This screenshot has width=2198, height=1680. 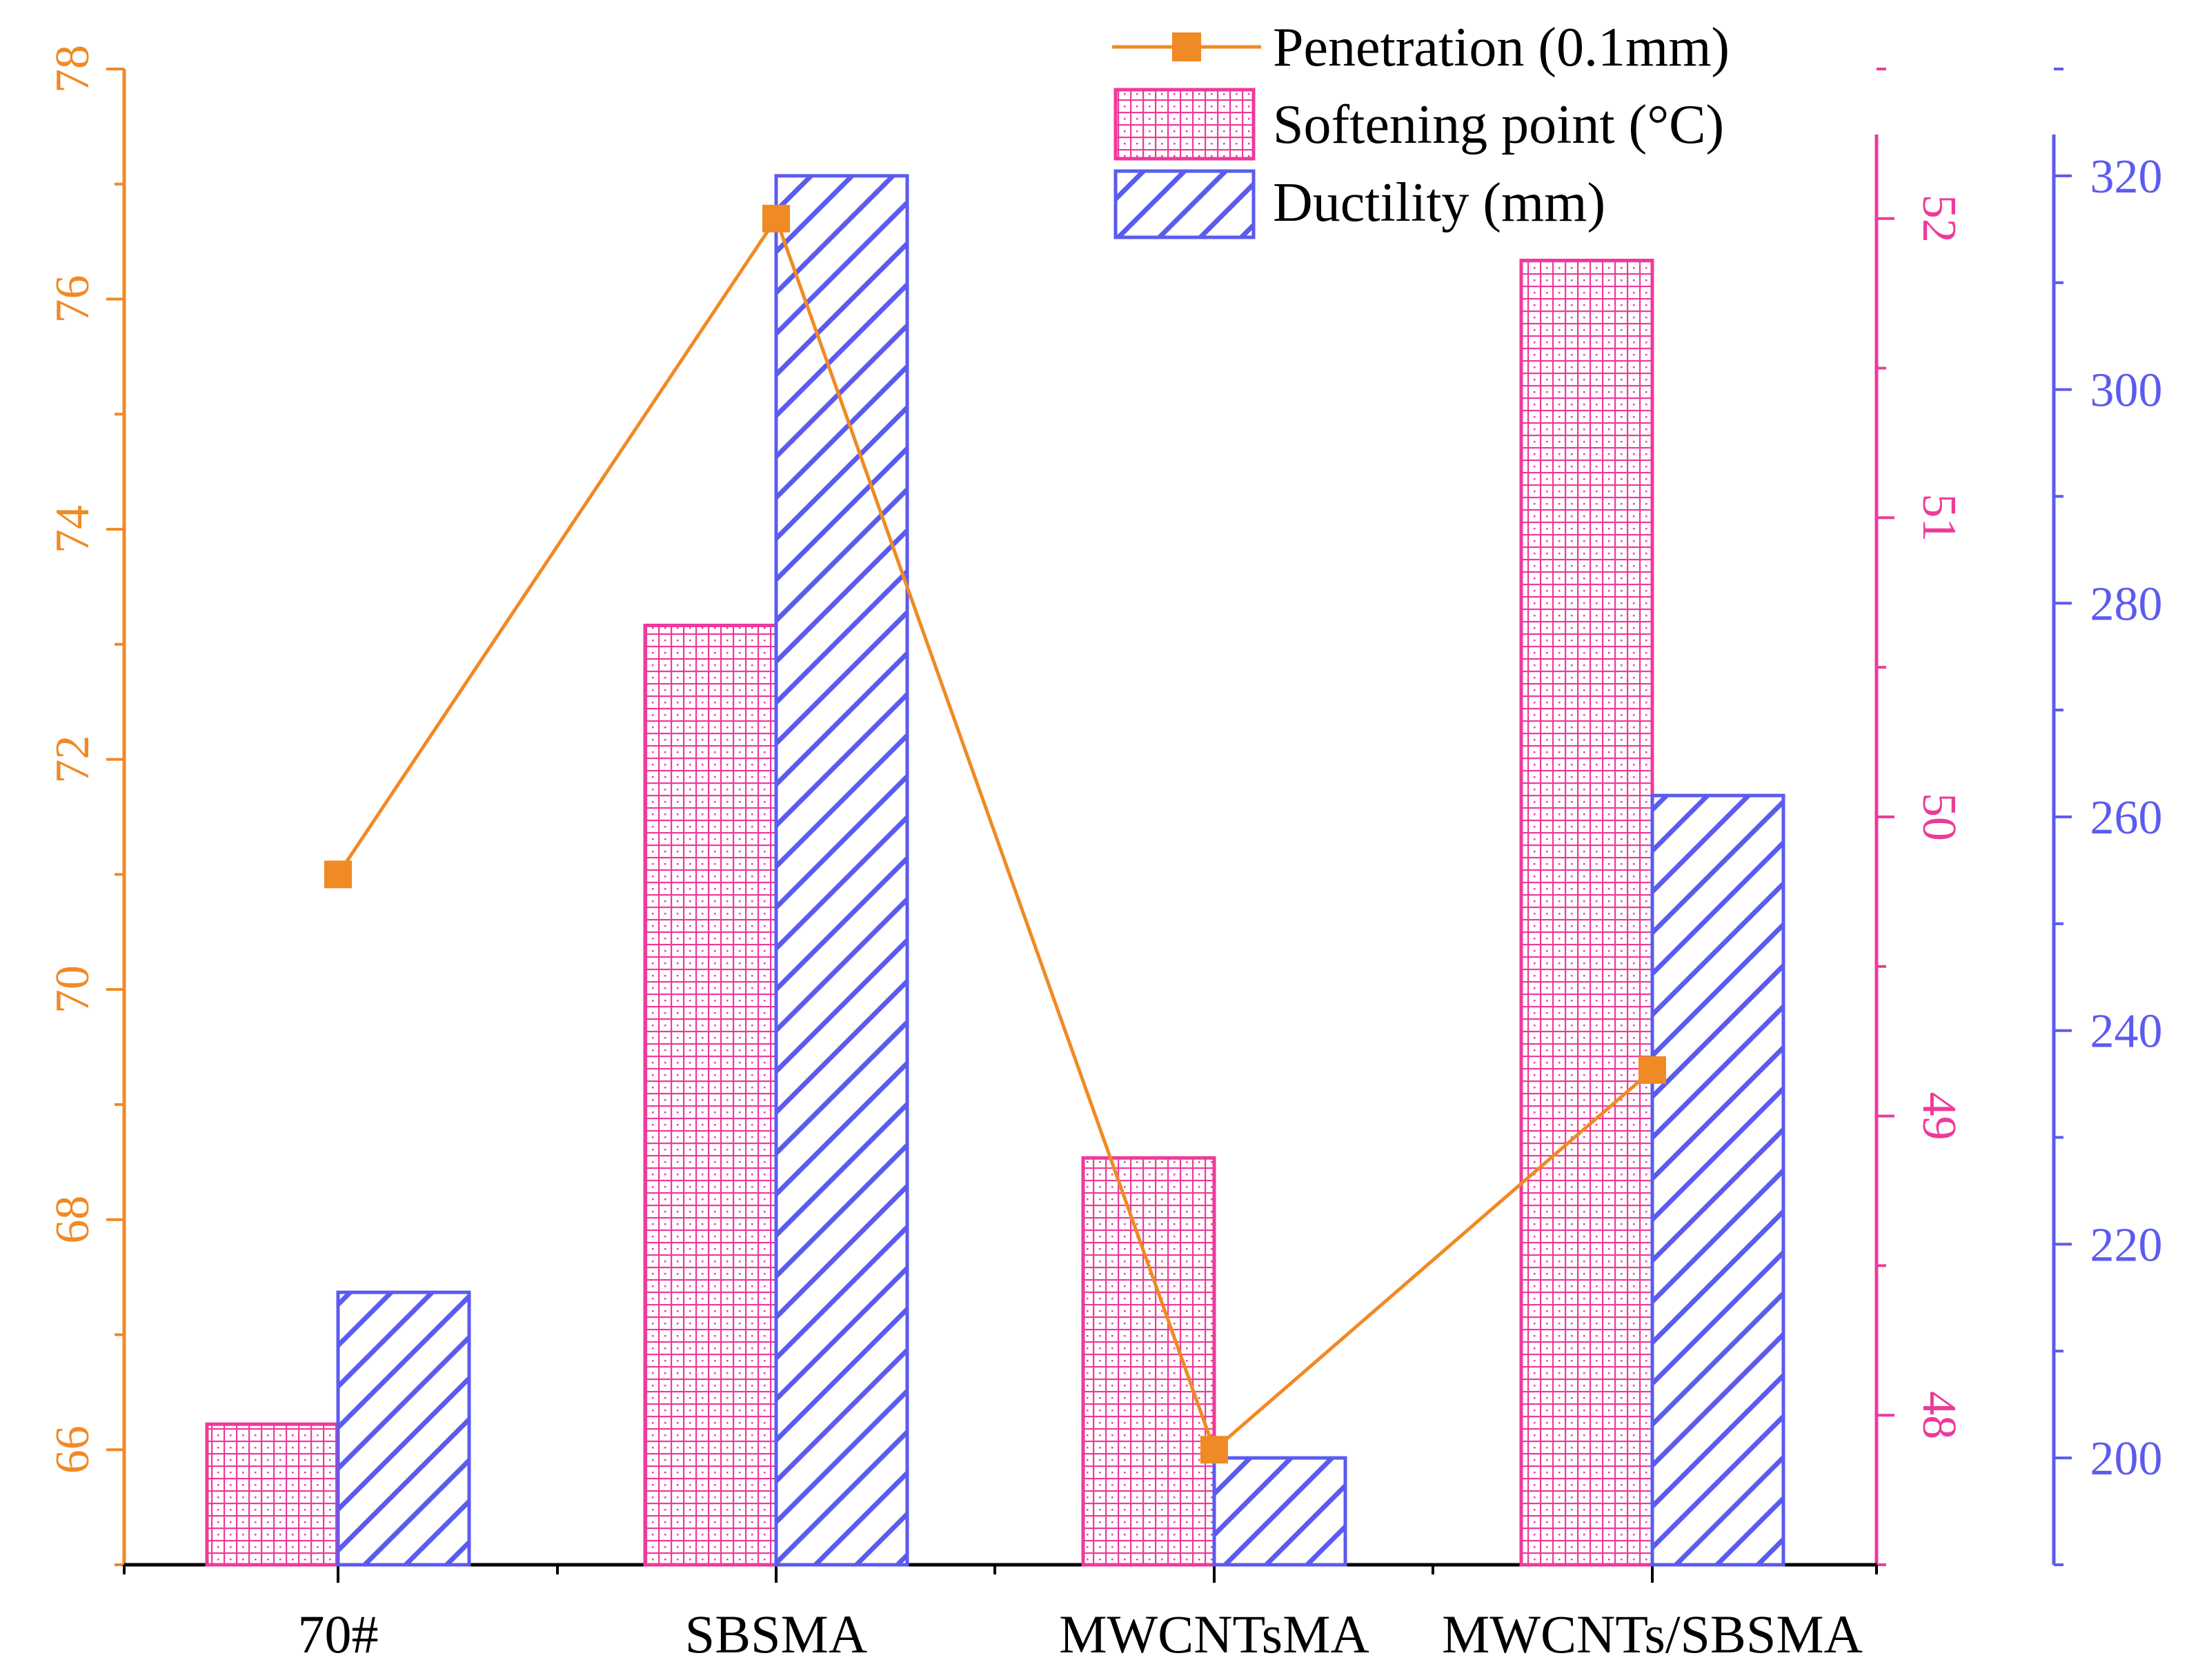 What do you see at coordinates (72, 989) in the screenshot?
I see `left-tick-label: 70` at bounding box center [72, 989].